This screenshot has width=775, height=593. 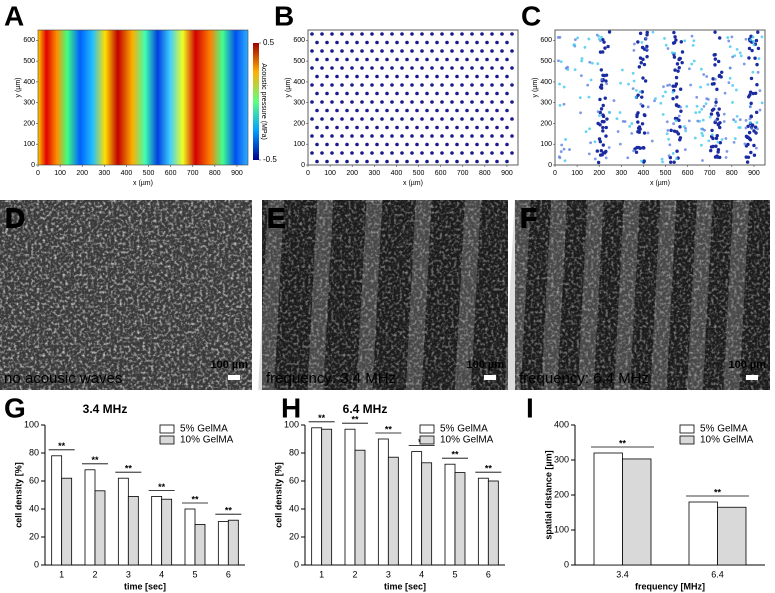 I want to click on x-tick-label: 300, so click(x=104, y=173).